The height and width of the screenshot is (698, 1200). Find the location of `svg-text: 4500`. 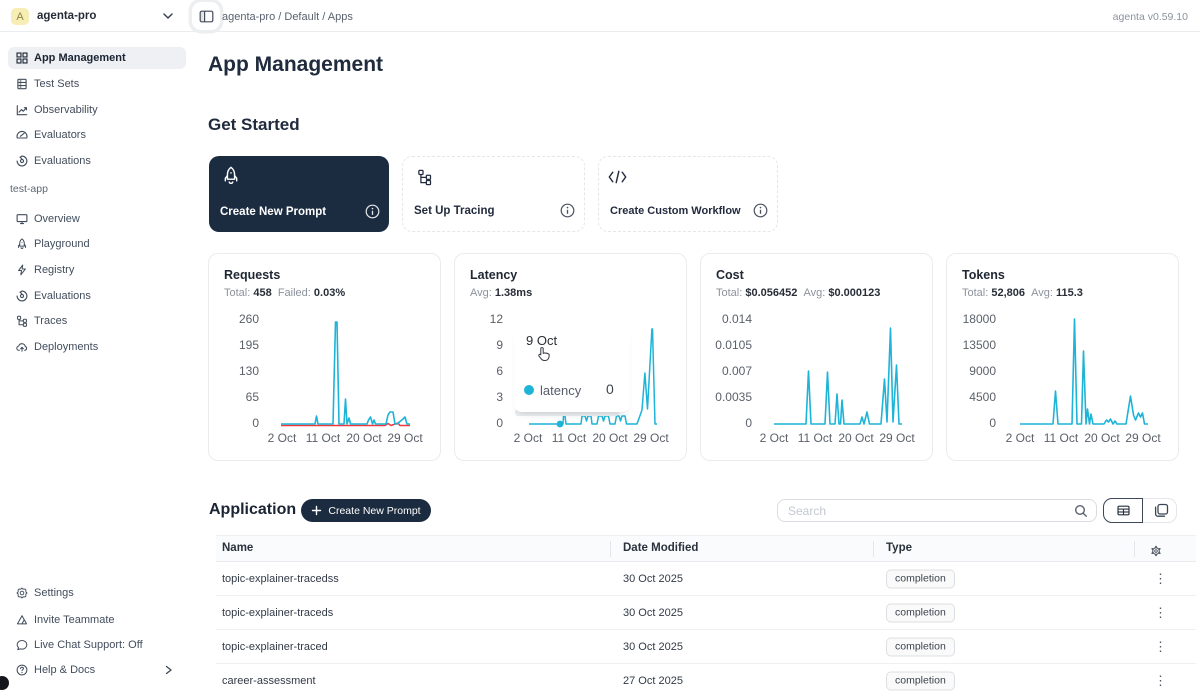

svg-text: 4500 is located at coordinates (982, 397).